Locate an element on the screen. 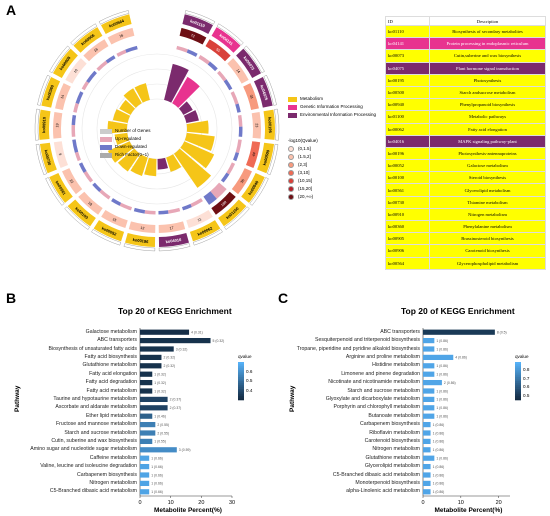  bar-data-label: 4 (0.86) is located at coordinates (461, 358).